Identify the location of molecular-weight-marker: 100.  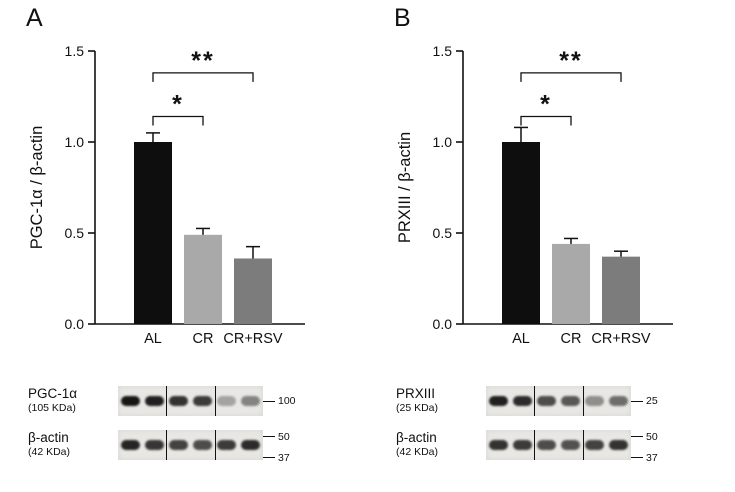
(279, 401).